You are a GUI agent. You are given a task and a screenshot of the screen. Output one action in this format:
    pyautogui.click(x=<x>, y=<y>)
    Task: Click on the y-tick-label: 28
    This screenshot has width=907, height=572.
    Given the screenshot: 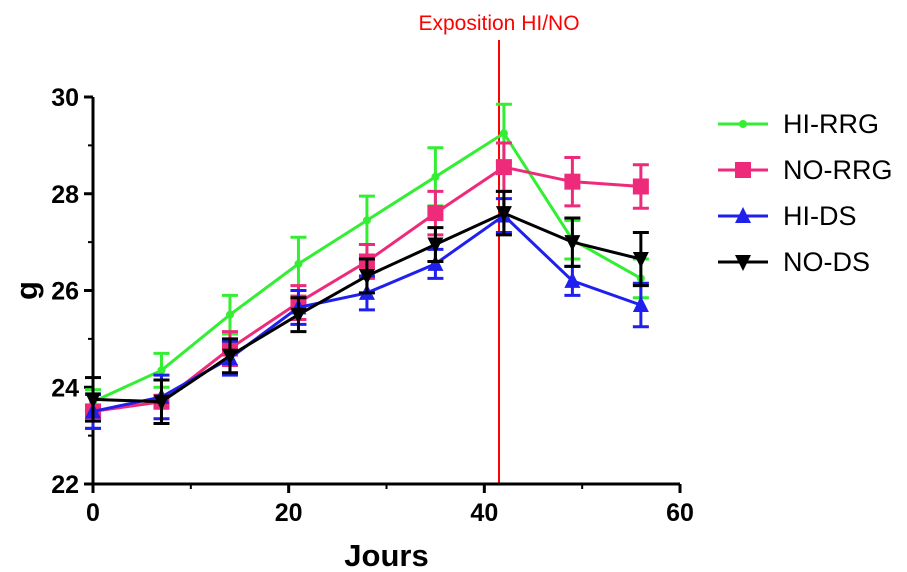 What is the action you would take?
    pyautogui.click(x=65, y=195)
    